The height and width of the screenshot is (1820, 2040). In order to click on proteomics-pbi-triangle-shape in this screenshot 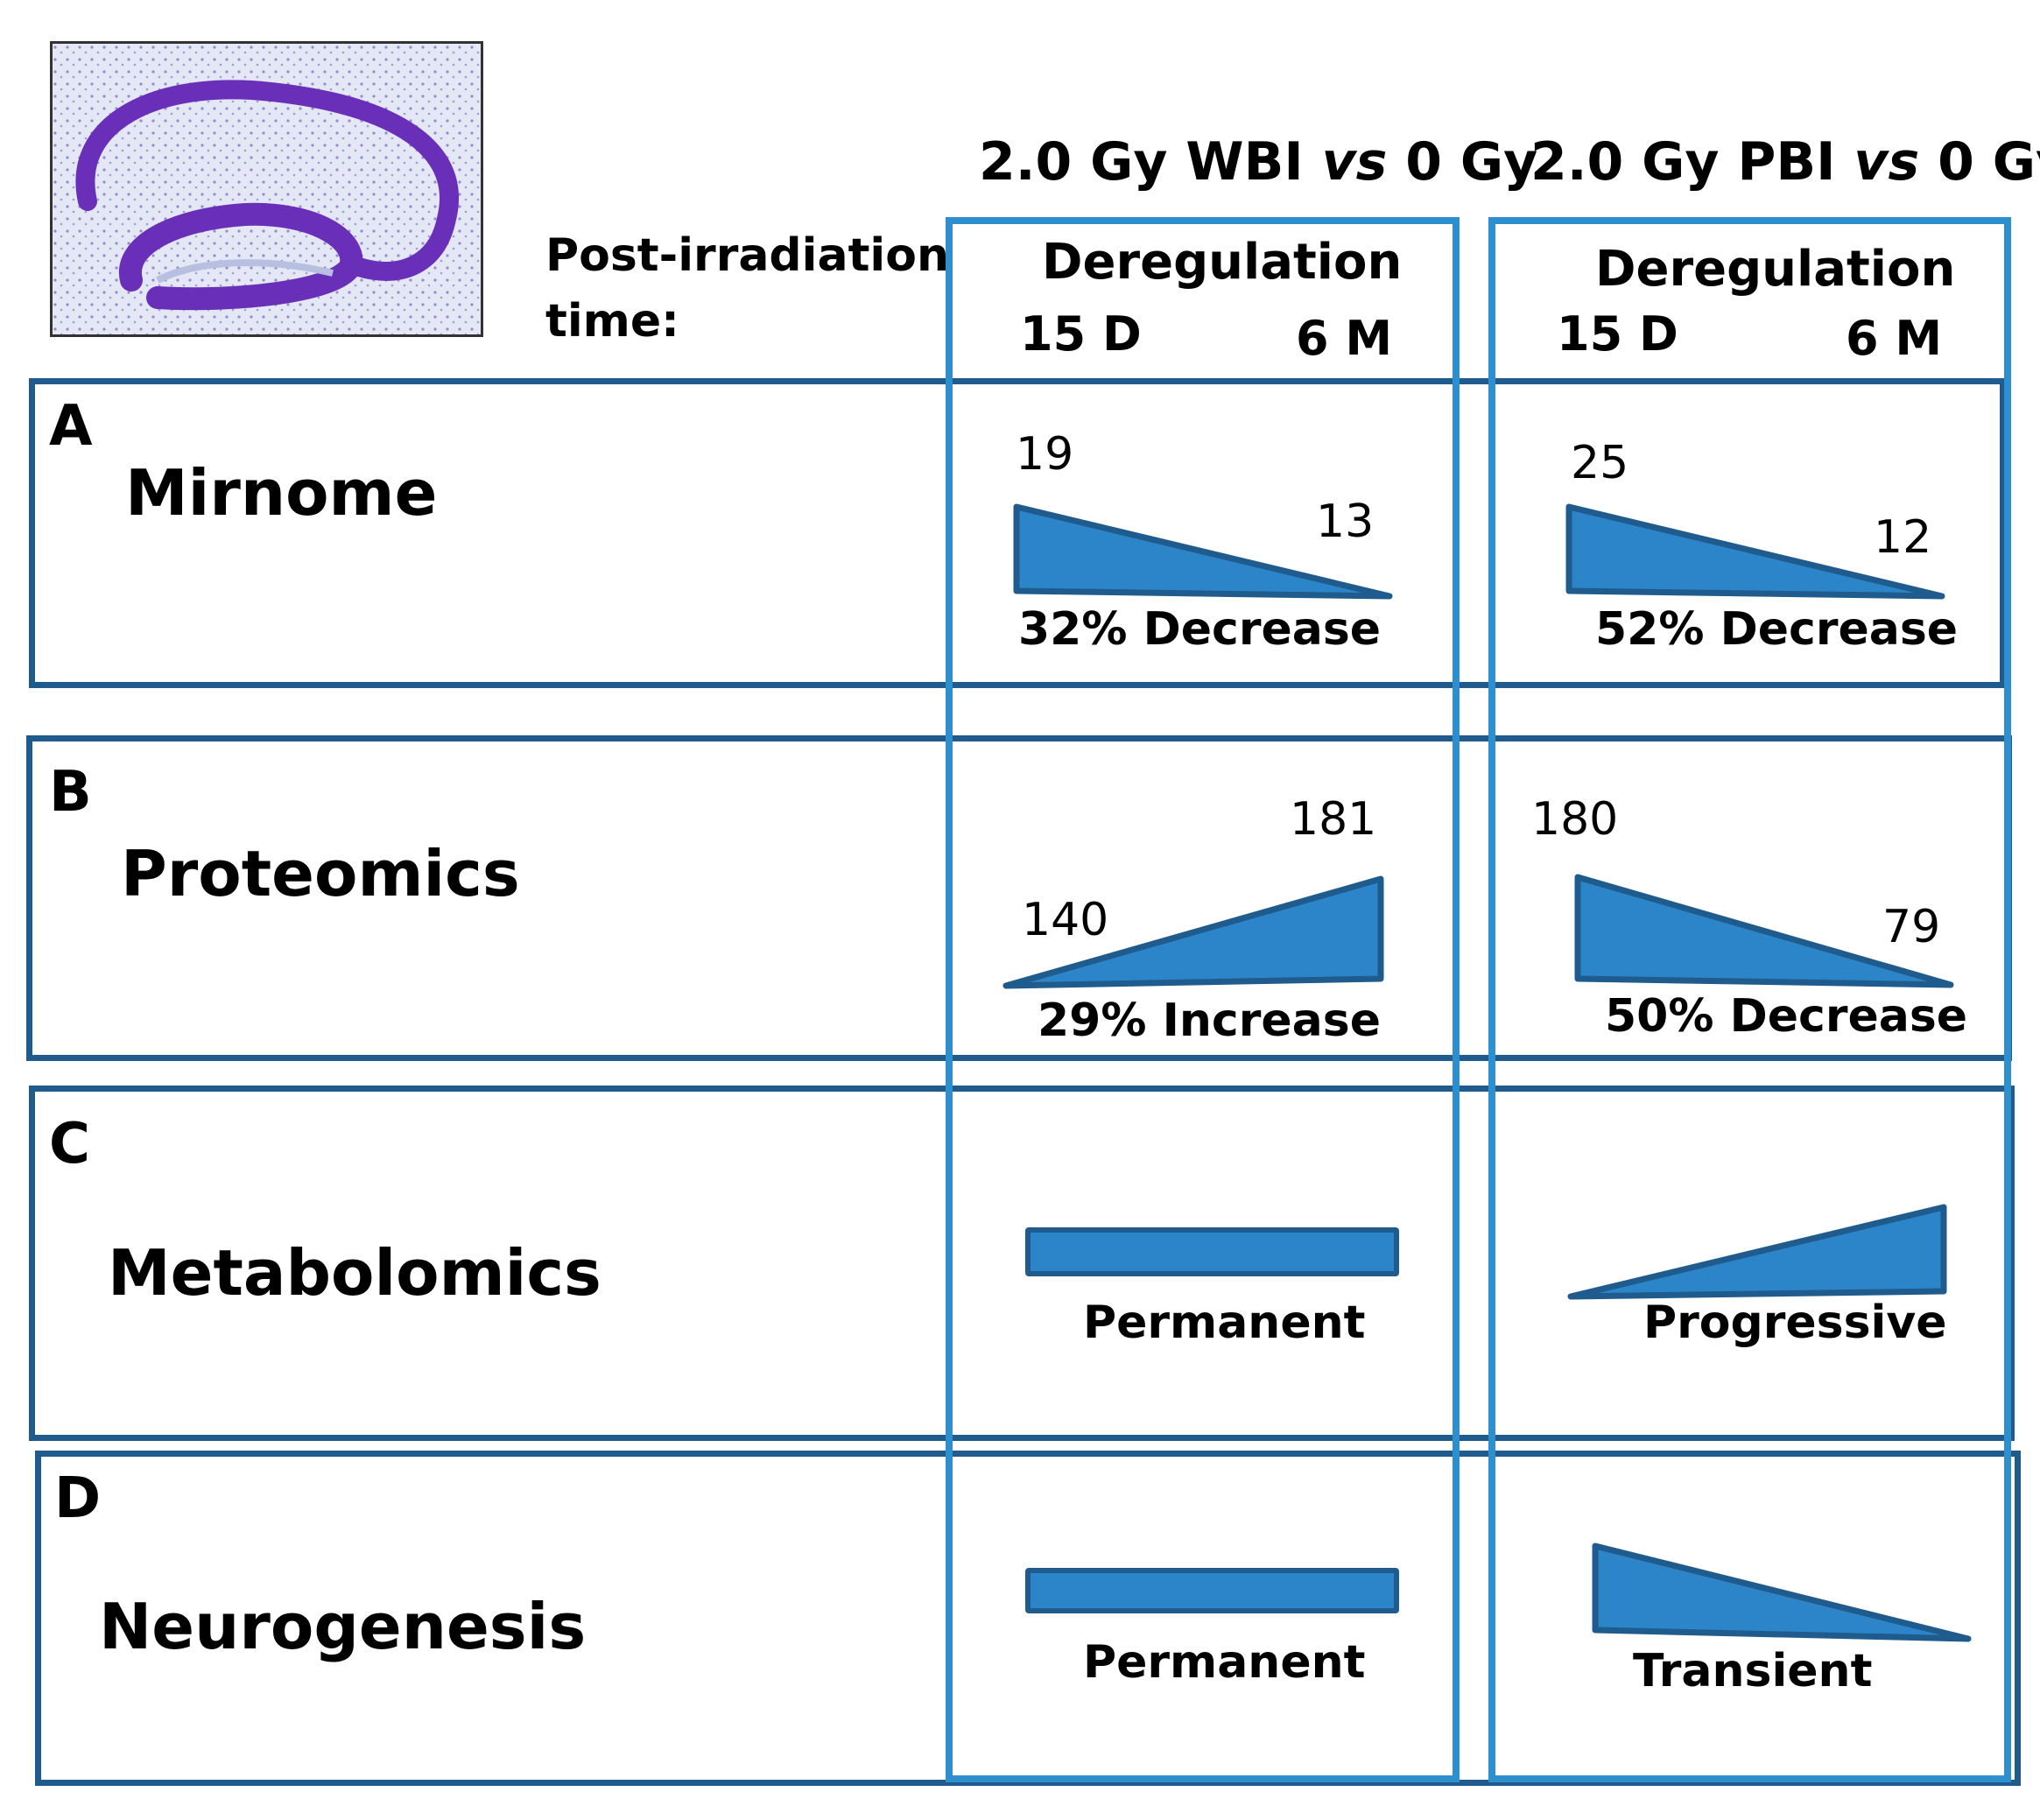, I will do `click(1764, 931)`.